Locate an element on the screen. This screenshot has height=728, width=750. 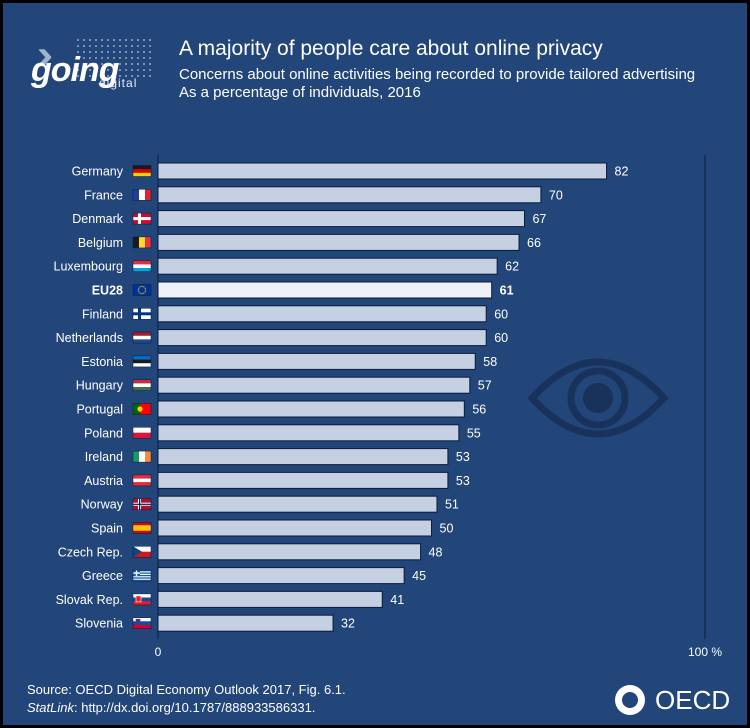
flag-gr-icon is located at coordinates (142, 575).